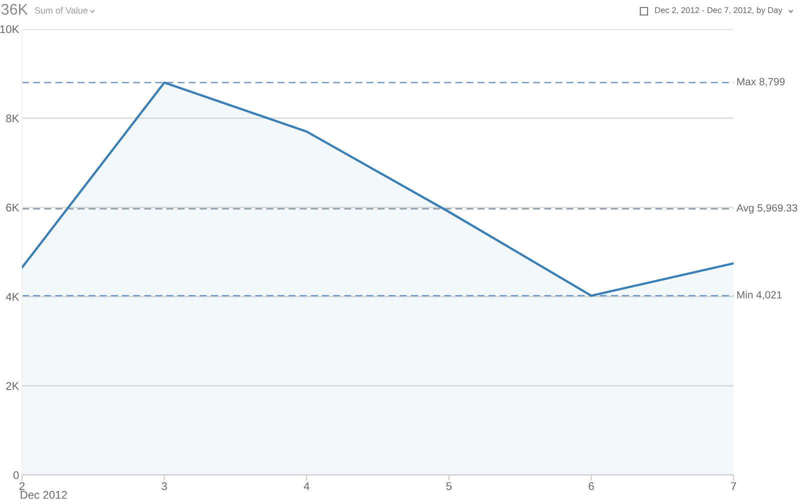 The height and width of the screenshot is (500, 800). What do you see at coordinates (14, 9) in the screenshot?
I see `chart-title: 36K` at bounding box center [14, 9].